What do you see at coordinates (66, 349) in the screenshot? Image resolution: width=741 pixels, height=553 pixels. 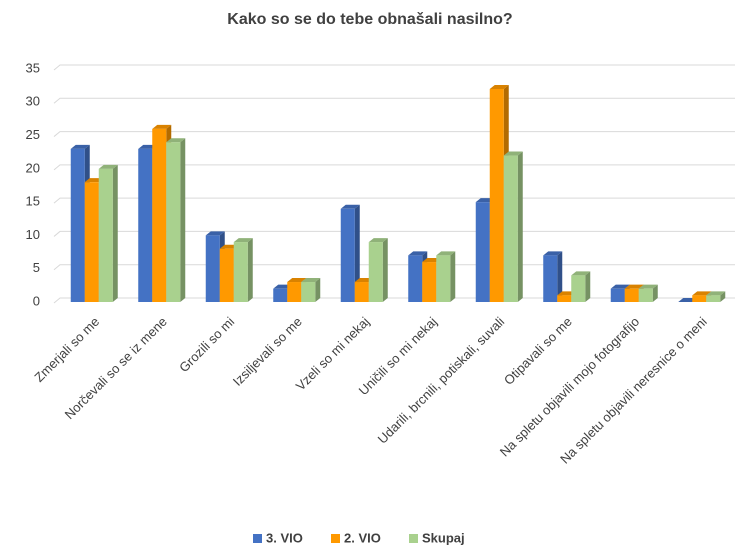 I see `x-tick-label: Zmerjali so me` at bounding box center [66, 349].